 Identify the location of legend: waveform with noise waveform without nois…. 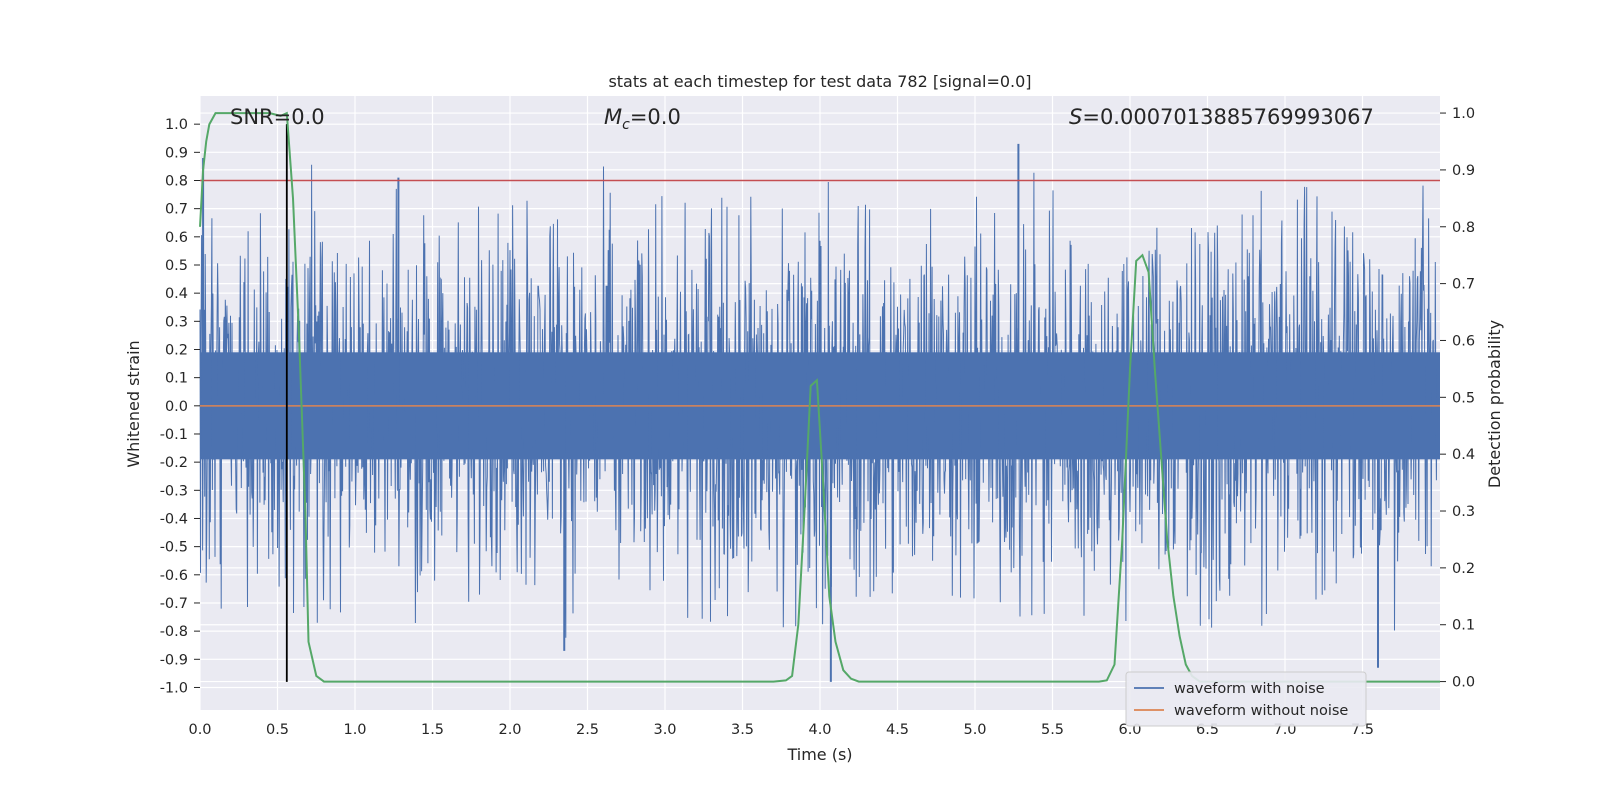
(1246, 699).